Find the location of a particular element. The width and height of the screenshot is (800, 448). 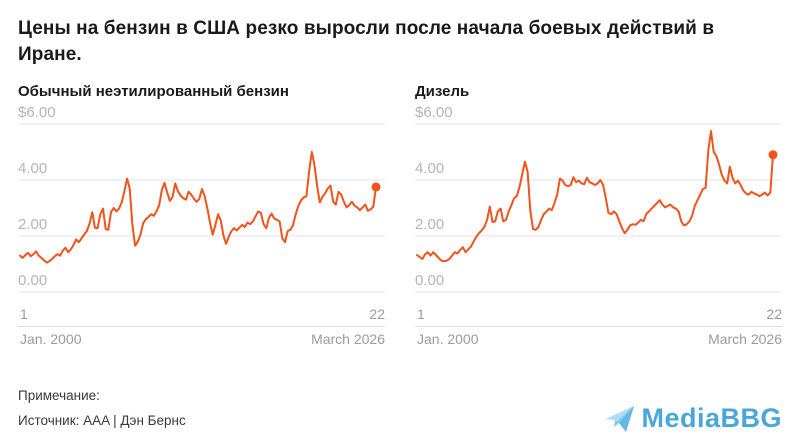

chart-gasoline-title: Обычный неэтилированный бензин is located at coordinates (153, 92).